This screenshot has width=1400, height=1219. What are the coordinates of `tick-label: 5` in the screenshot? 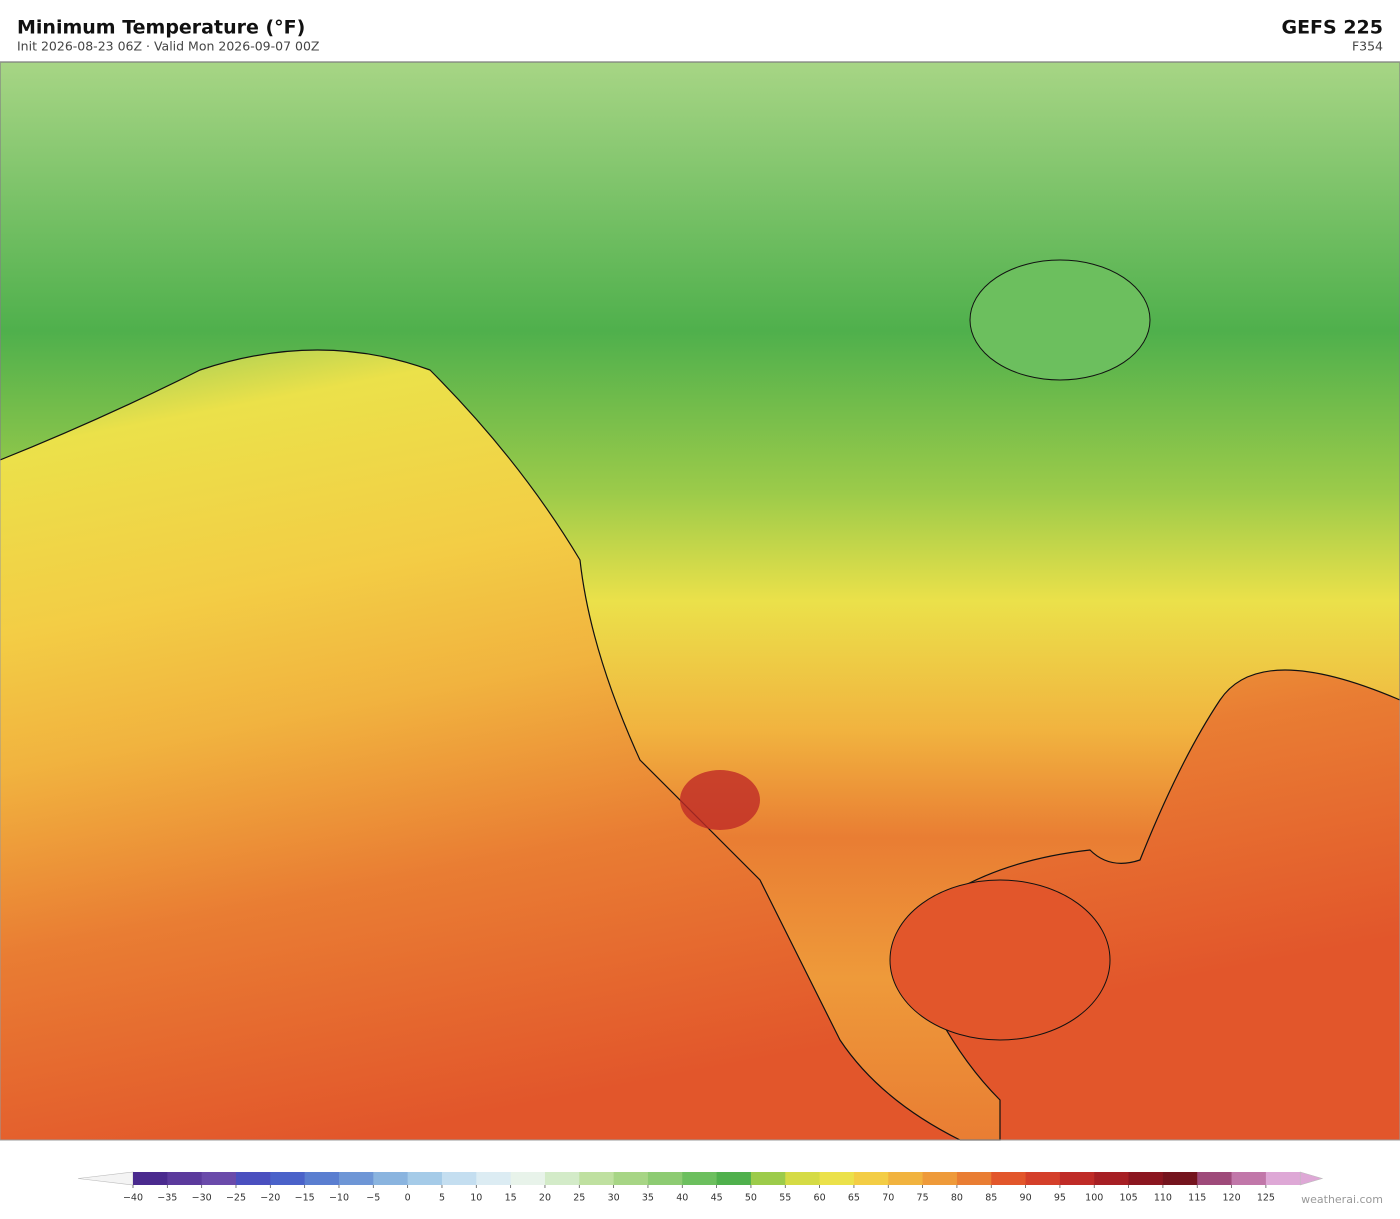 It's located at (442, 1198).